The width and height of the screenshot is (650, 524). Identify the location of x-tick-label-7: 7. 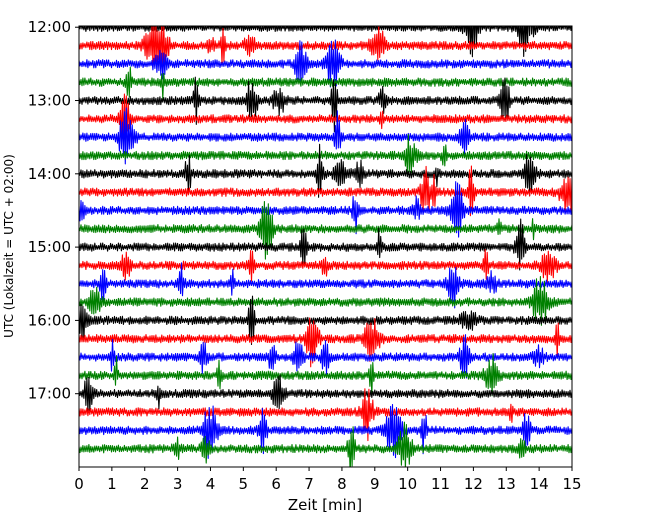
(309, 484).